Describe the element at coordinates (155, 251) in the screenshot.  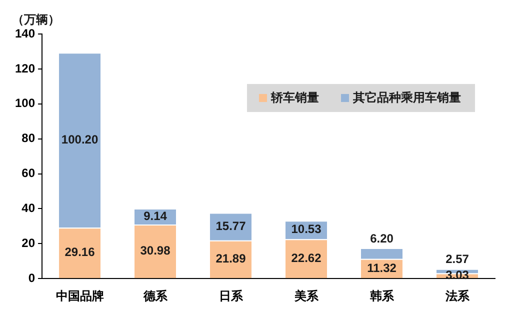
I see `data-label: 30.98` at that location.